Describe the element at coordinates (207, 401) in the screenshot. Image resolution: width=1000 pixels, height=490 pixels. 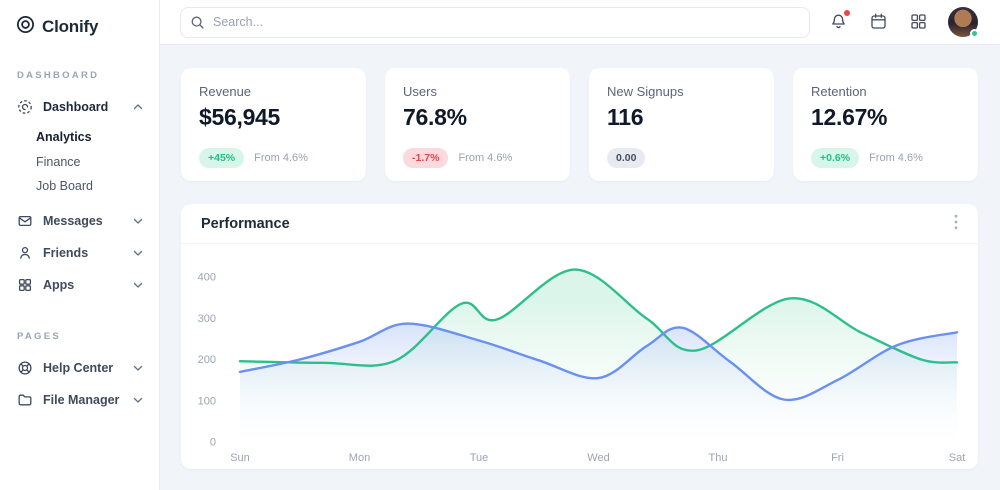
I see `svg-text: 100` at that location.